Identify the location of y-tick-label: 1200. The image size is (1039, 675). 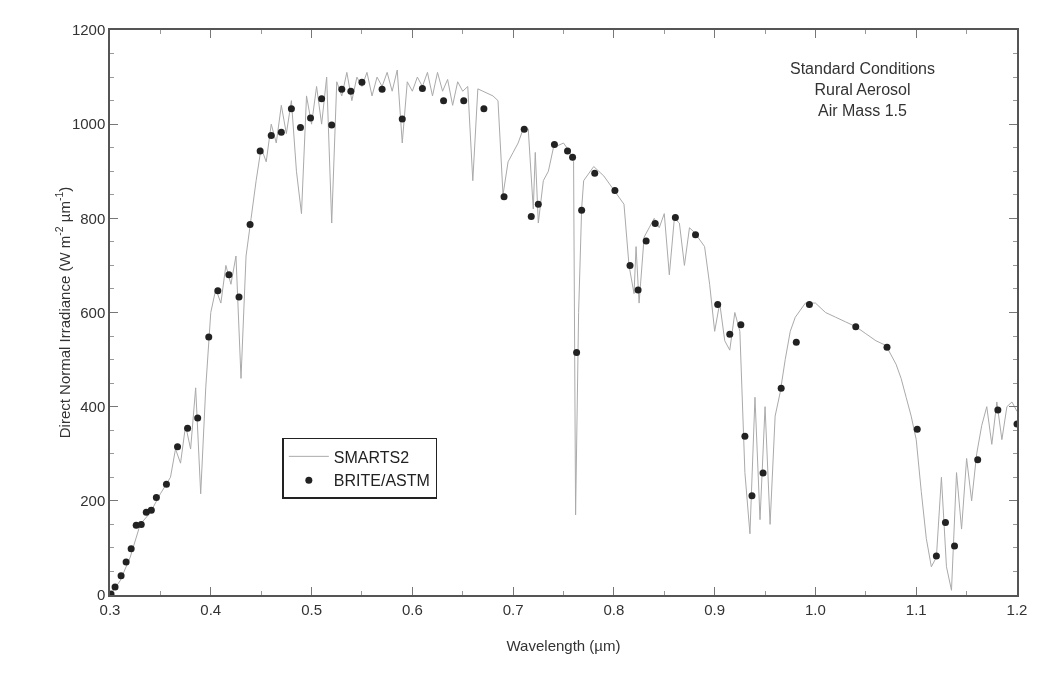
(88, 30).